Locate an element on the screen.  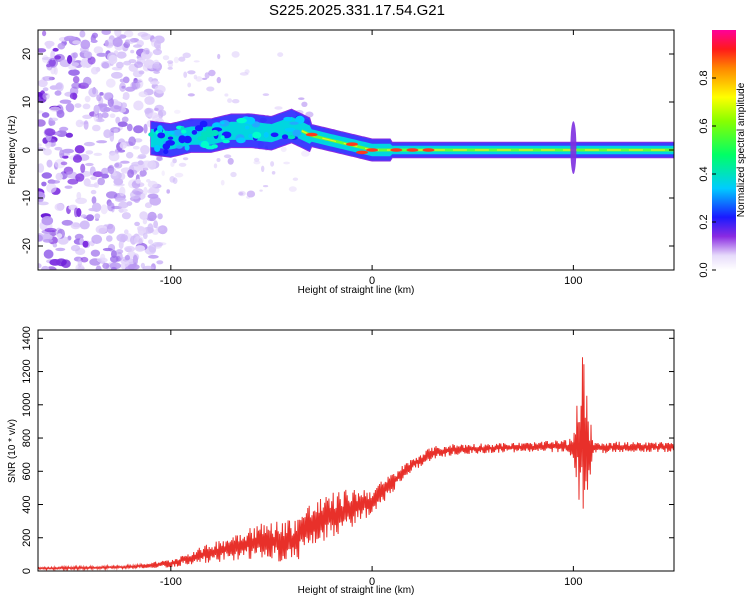
ridge-hotspot is located at coordinates (372, 150).